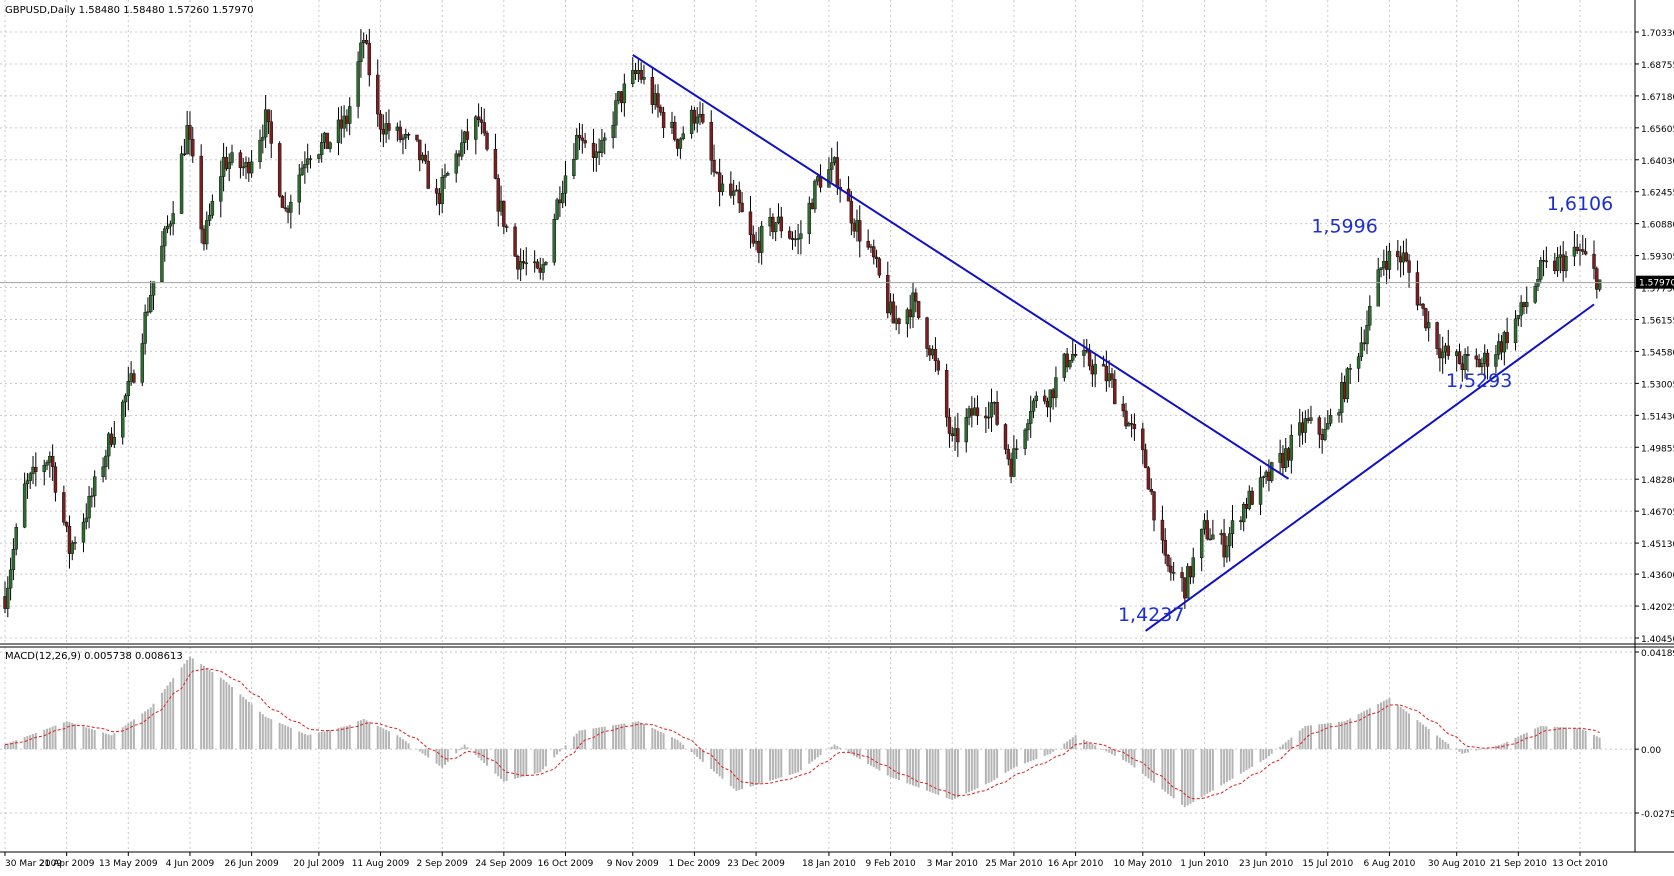  I want to click on price-tick-label: 1.68755, so click(1657, 66).